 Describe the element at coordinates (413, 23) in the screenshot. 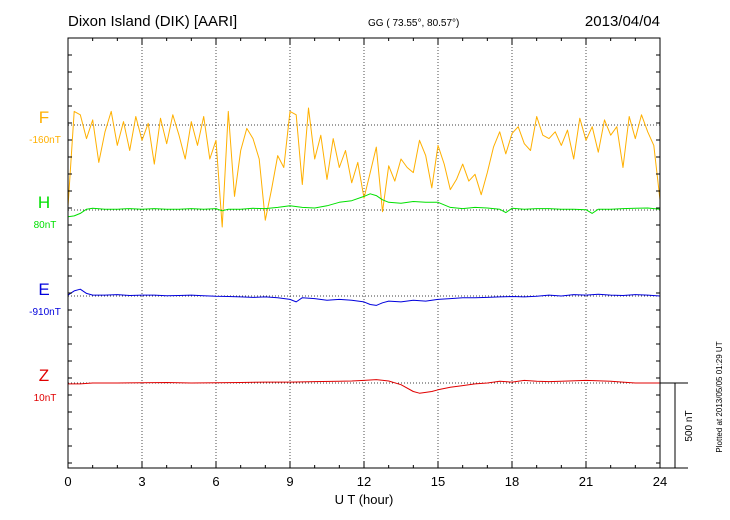

I see `geographic-coordinates: GG ( 73.55°, 80.57°)` at that location.